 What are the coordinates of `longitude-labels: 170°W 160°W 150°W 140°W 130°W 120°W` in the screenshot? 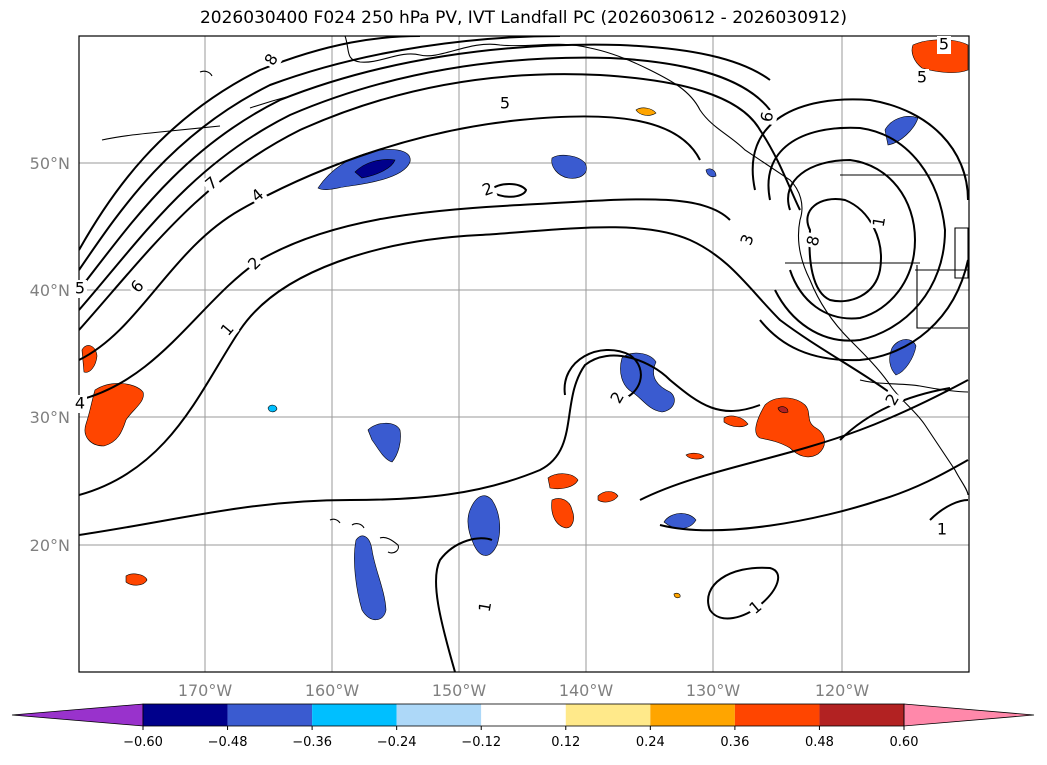 It's located at (524, 690).